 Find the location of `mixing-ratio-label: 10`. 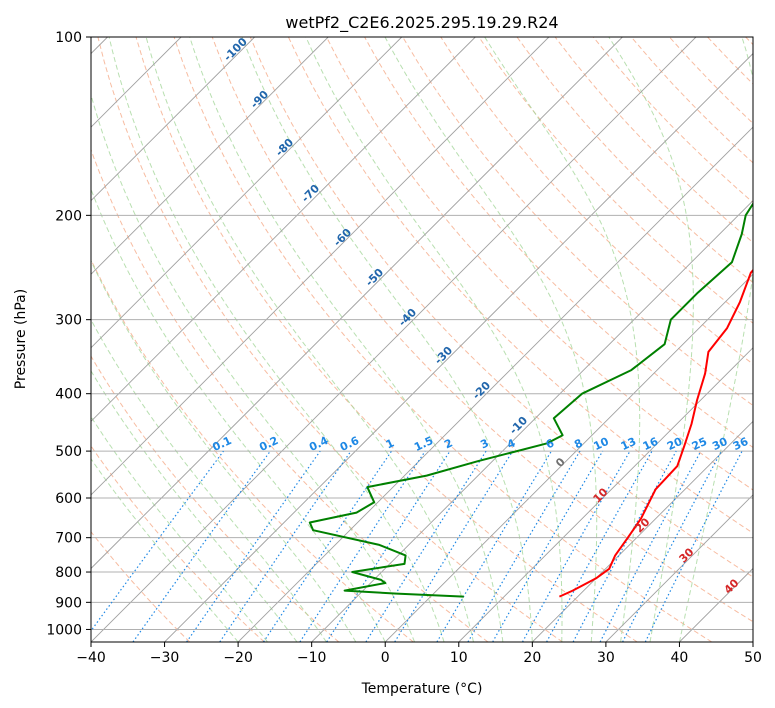

mixing-ratio-label: 10 is located at coordinates (602, 444).